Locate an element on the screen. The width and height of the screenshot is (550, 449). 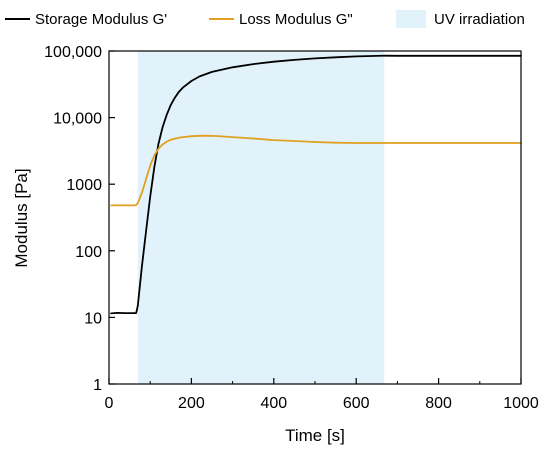
y-axis-title: Modulus [Pa] is located at coordinates (21, 217).